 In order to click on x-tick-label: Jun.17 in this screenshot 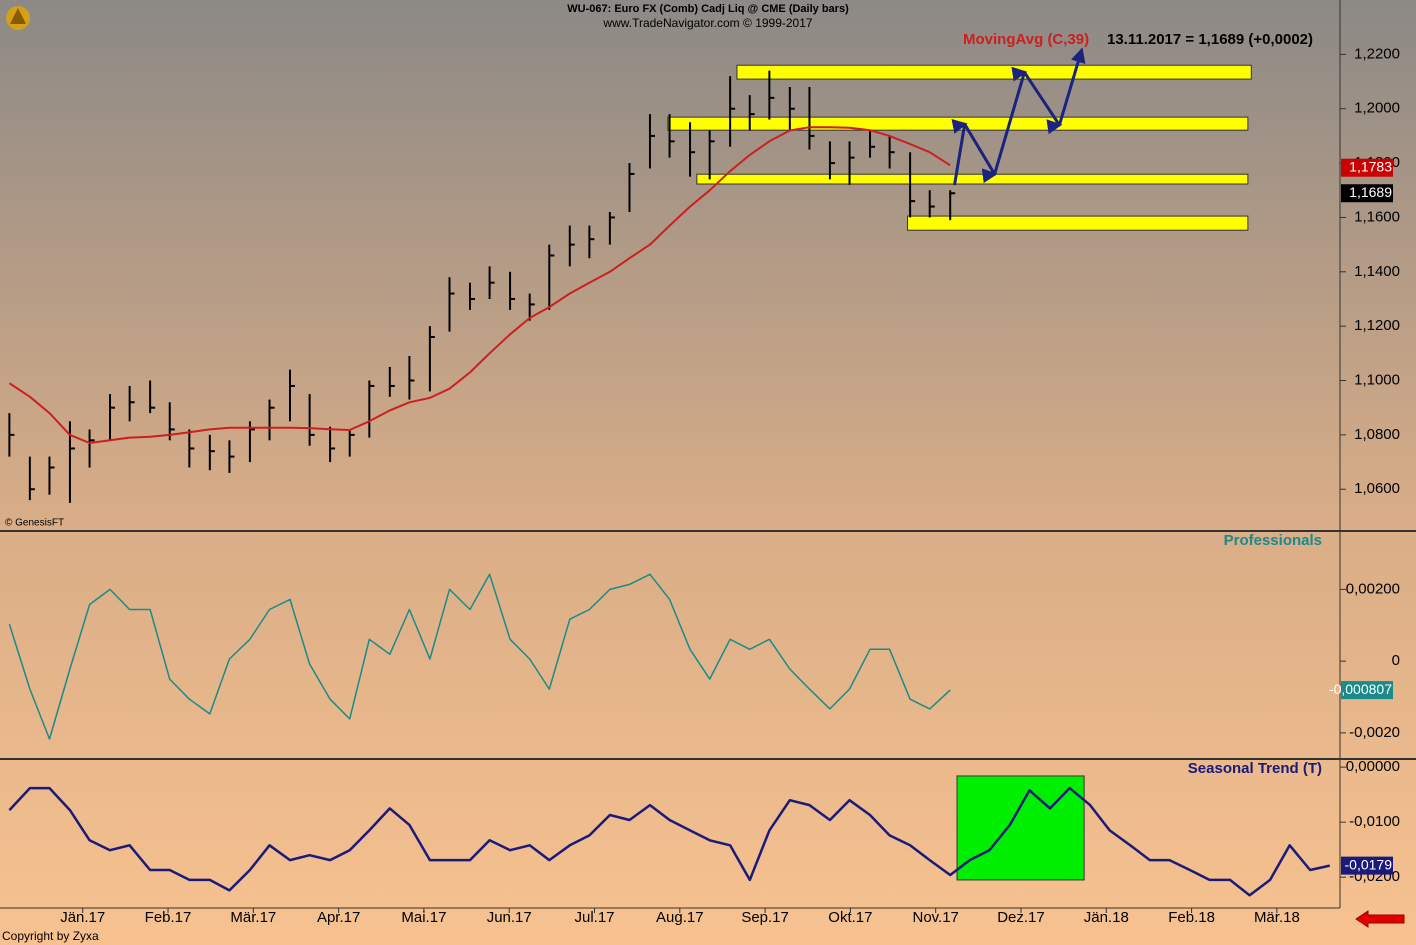, I will do `click(509, 917)`.